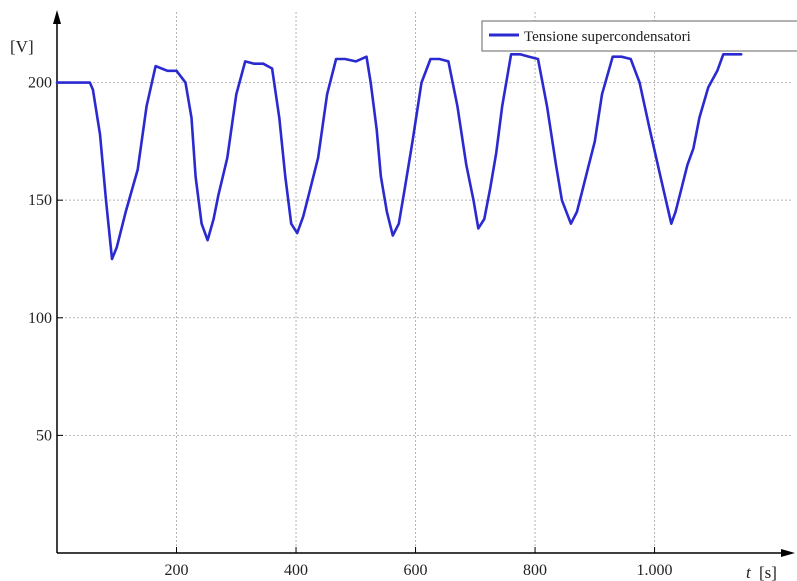 The width and height of the screenshot is (797, 581). Describe the element at coordinates (749, 572) in the screenshot. I see `x-axis-label-var: t` at that location.